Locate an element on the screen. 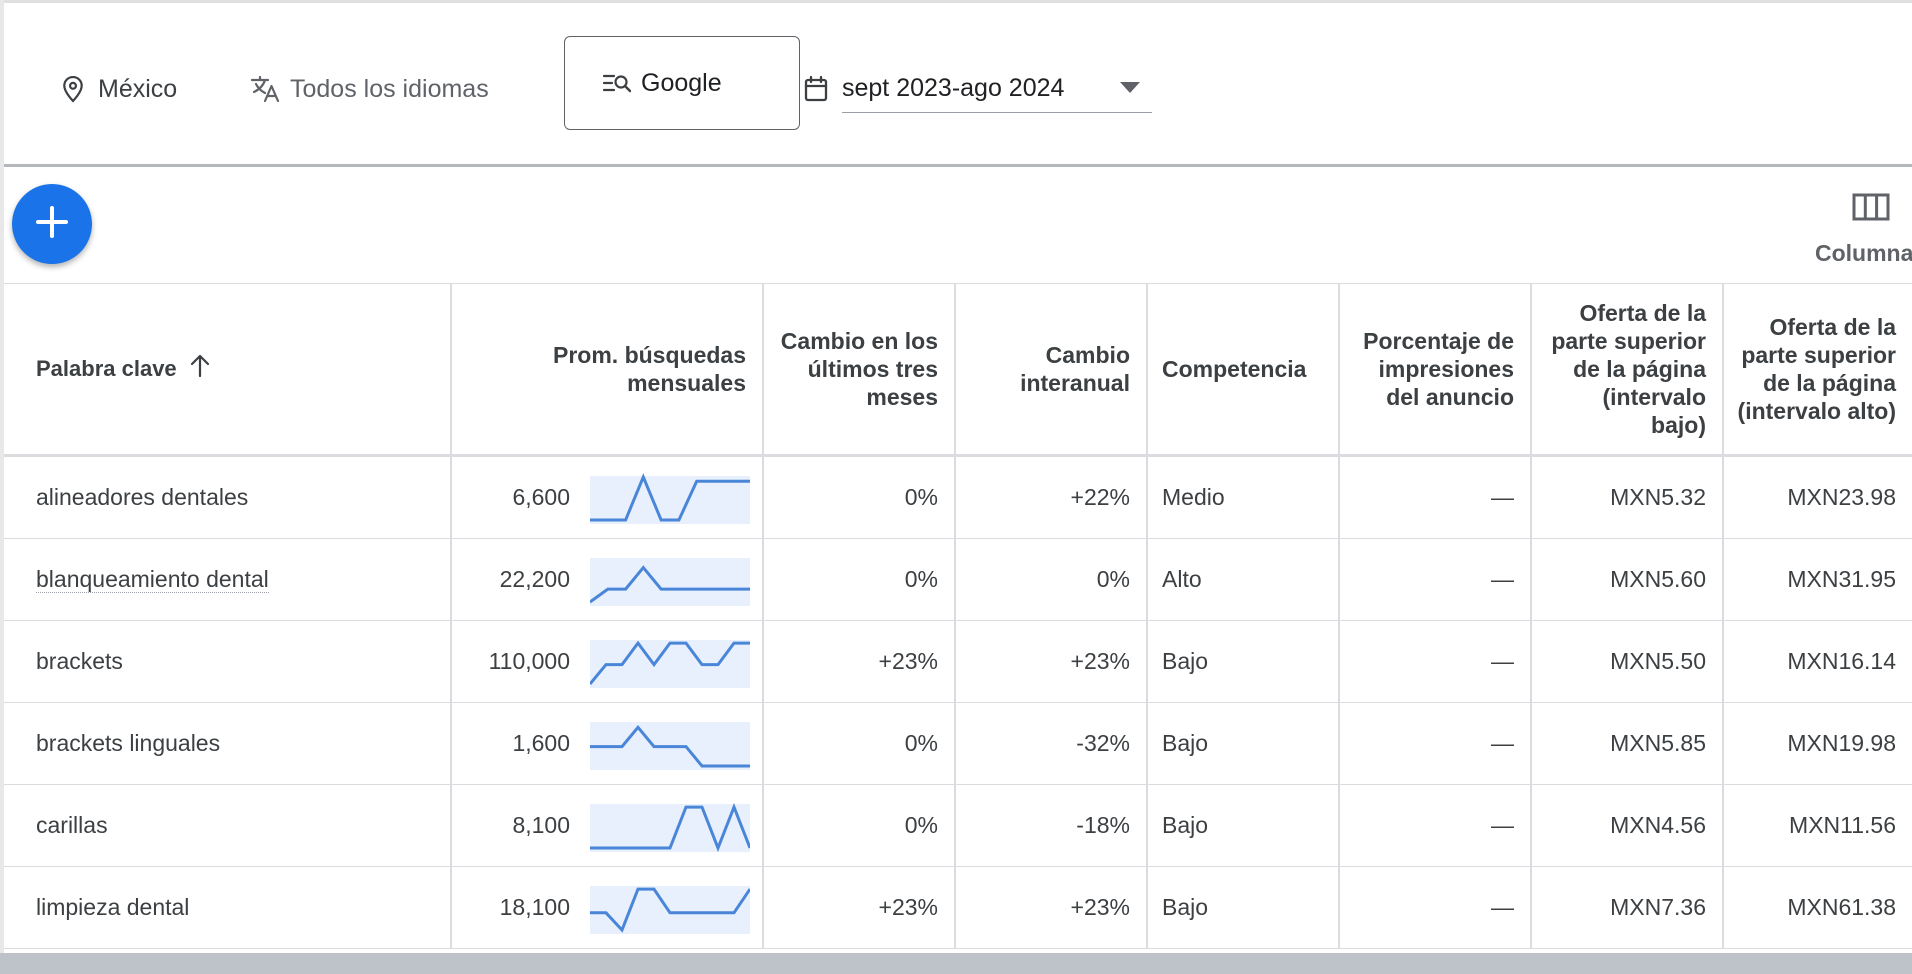 This screenshot has width=1912, height=974. location-filter: México is located at coordinates (119, 89).